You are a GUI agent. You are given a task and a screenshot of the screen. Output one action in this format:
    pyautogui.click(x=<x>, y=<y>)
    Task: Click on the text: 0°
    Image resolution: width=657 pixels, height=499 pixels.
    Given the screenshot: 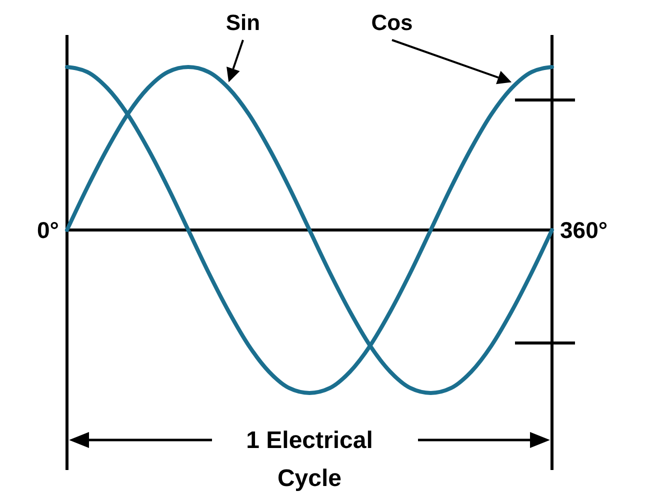 What is the action you would take?
    pyautogui.click(x=48, y=230)
    